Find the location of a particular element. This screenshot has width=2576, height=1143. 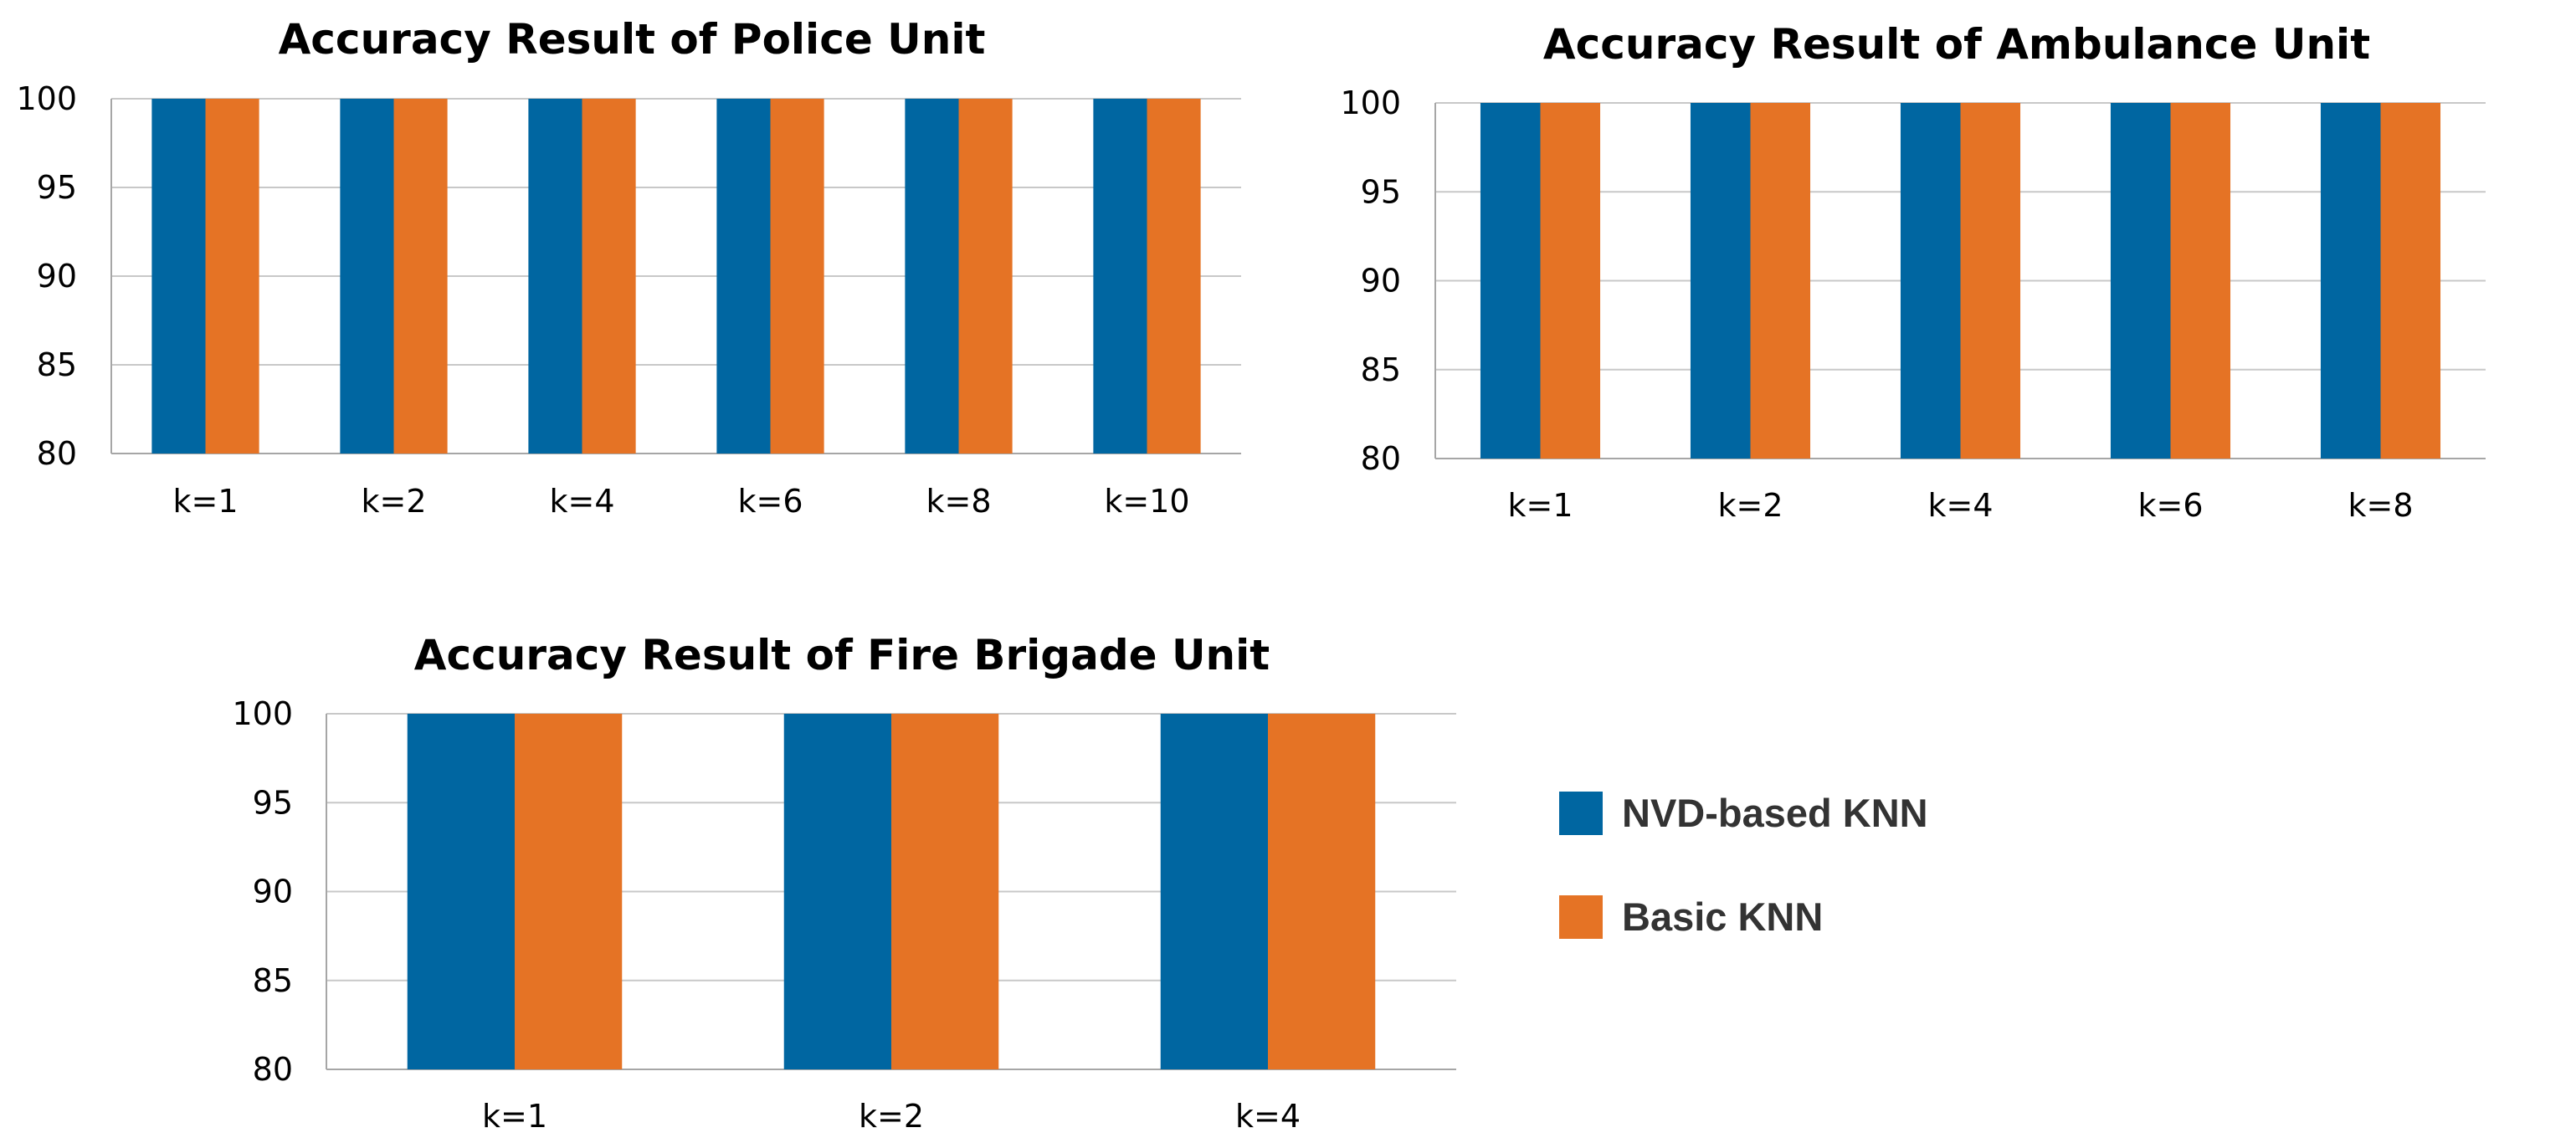

legend: NVD-based KNN Basic KNN is located at coordinates (1743, 865).